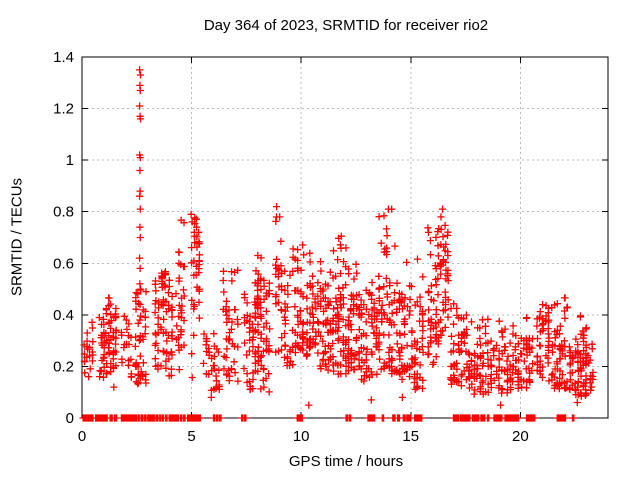 The image size is (640, 480). What do you see at coordinates (63, 212) in the screenshot?
I see `y-tick-label: 0.8` at bounding box center [63, 212].